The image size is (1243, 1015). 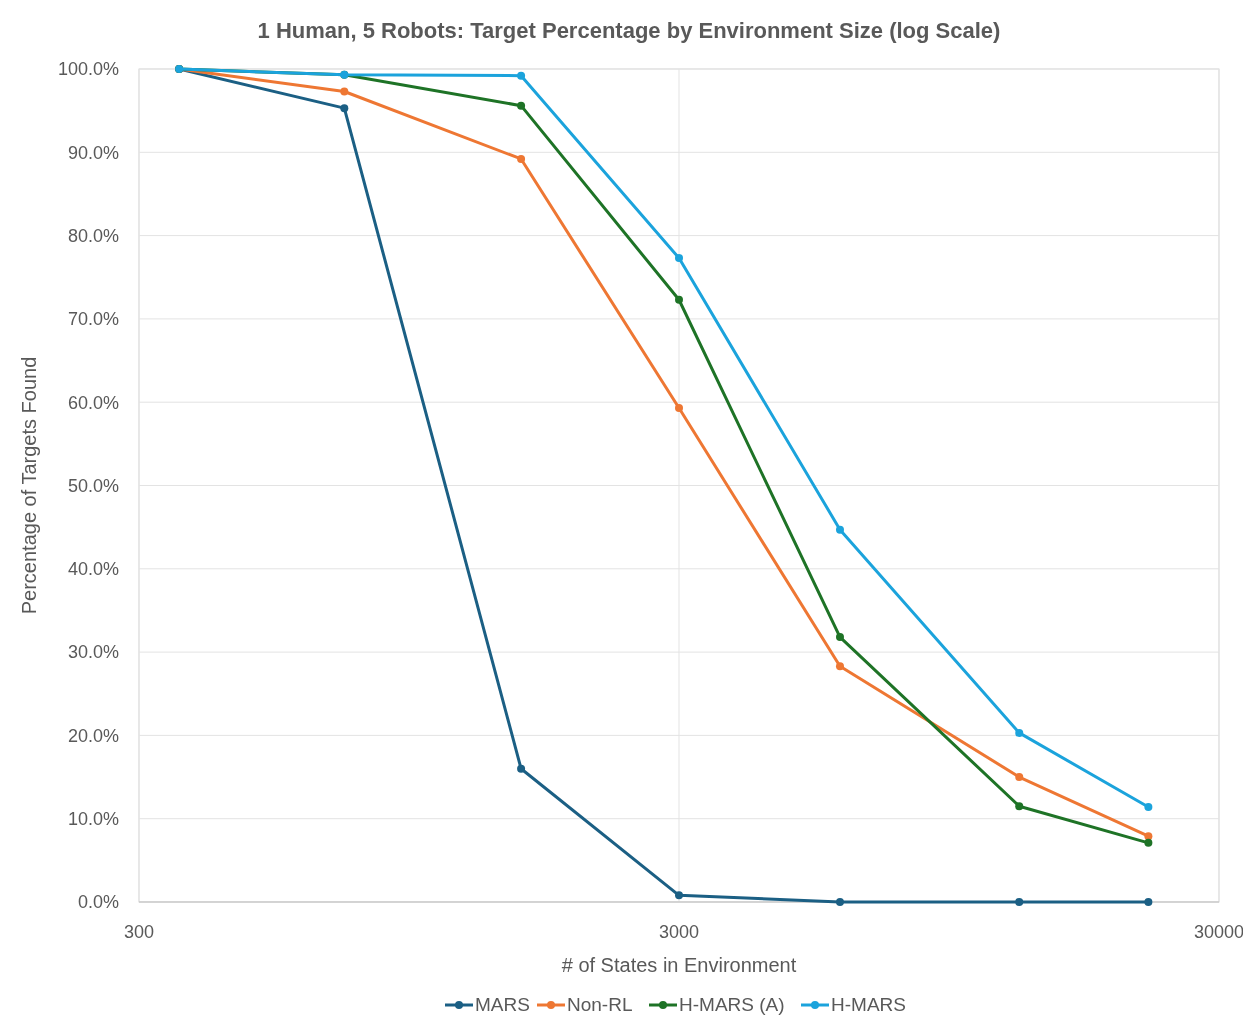 I want to click on y-tick-label: 50.0%, so click(x=93, y=485).